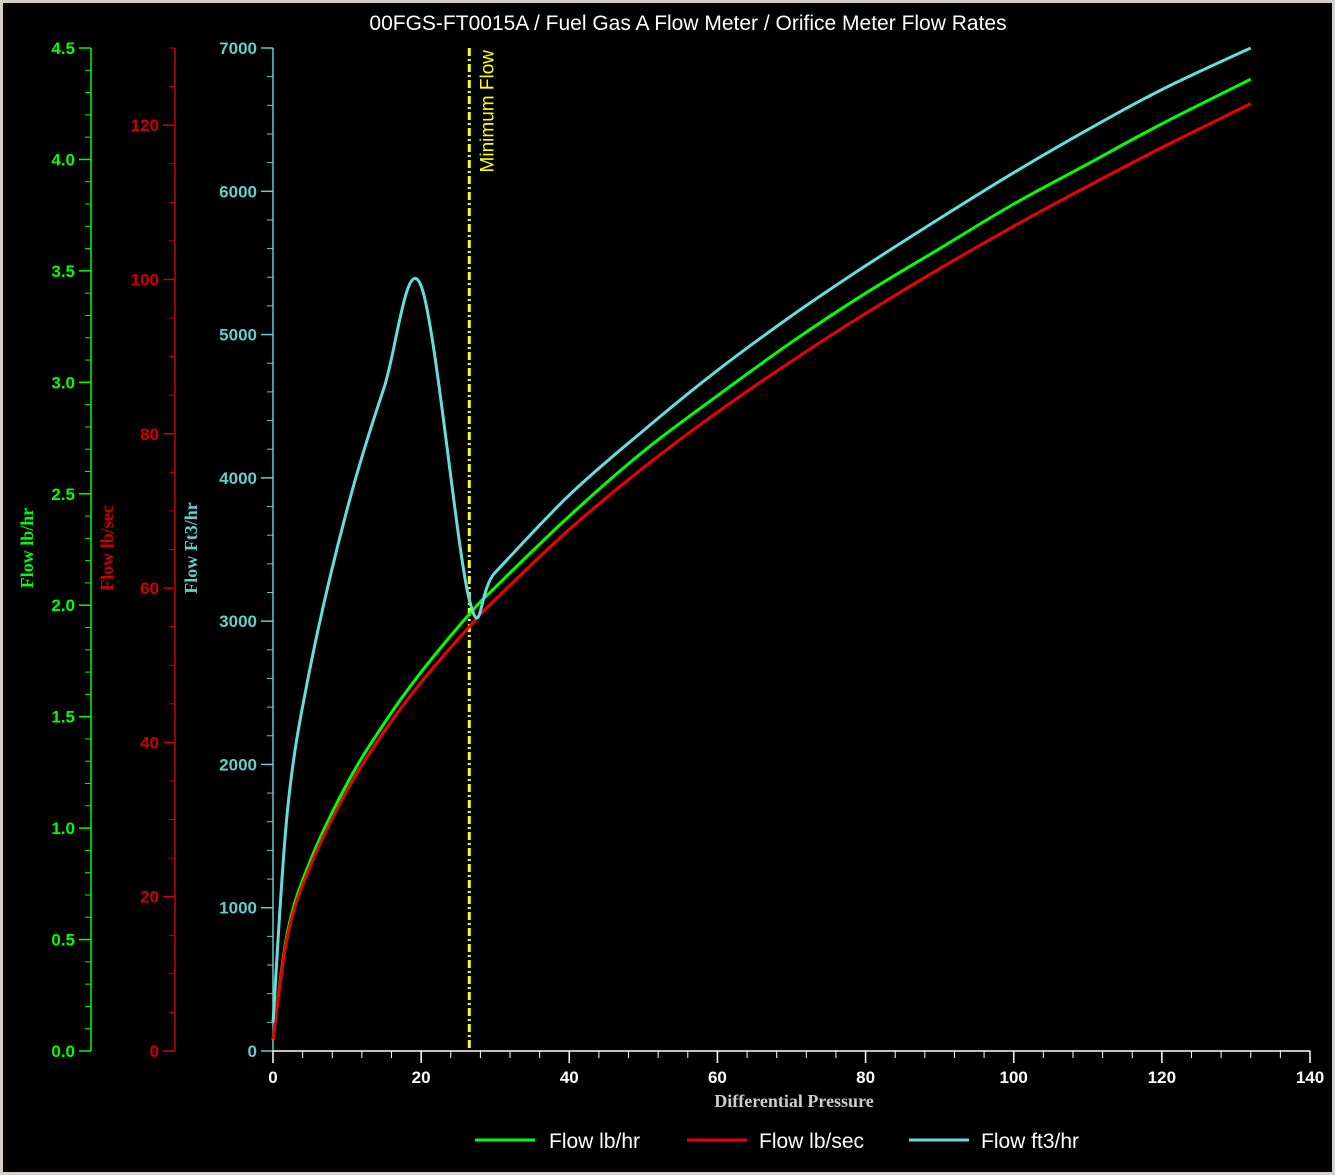 This screenshot has width=1335, height=1175. Describe the element at coordinates (63, 717) in the screenshot. I see `y-tick-label: 1.5` at that location.